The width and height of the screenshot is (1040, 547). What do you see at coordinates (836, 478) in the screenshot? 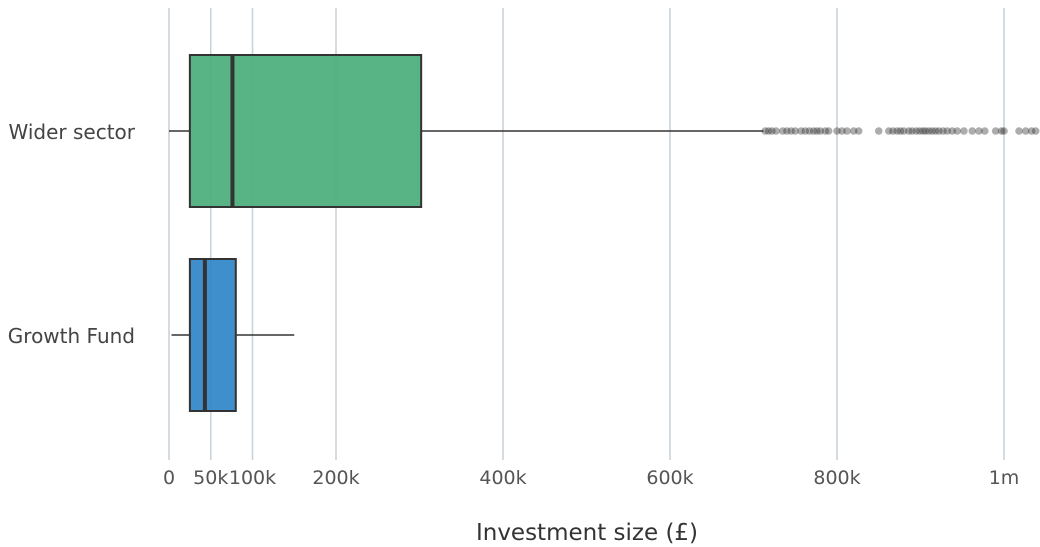
I see `x-tick-label: 800k` at bounding box center [836, 478].